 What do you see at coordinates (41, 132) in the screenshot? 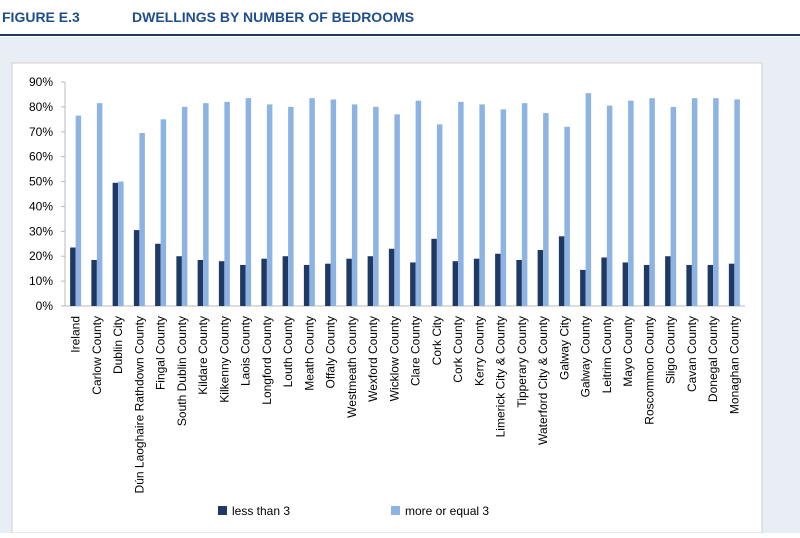
I see `y-tick-label: 70%` at bounding box center [41, 132].